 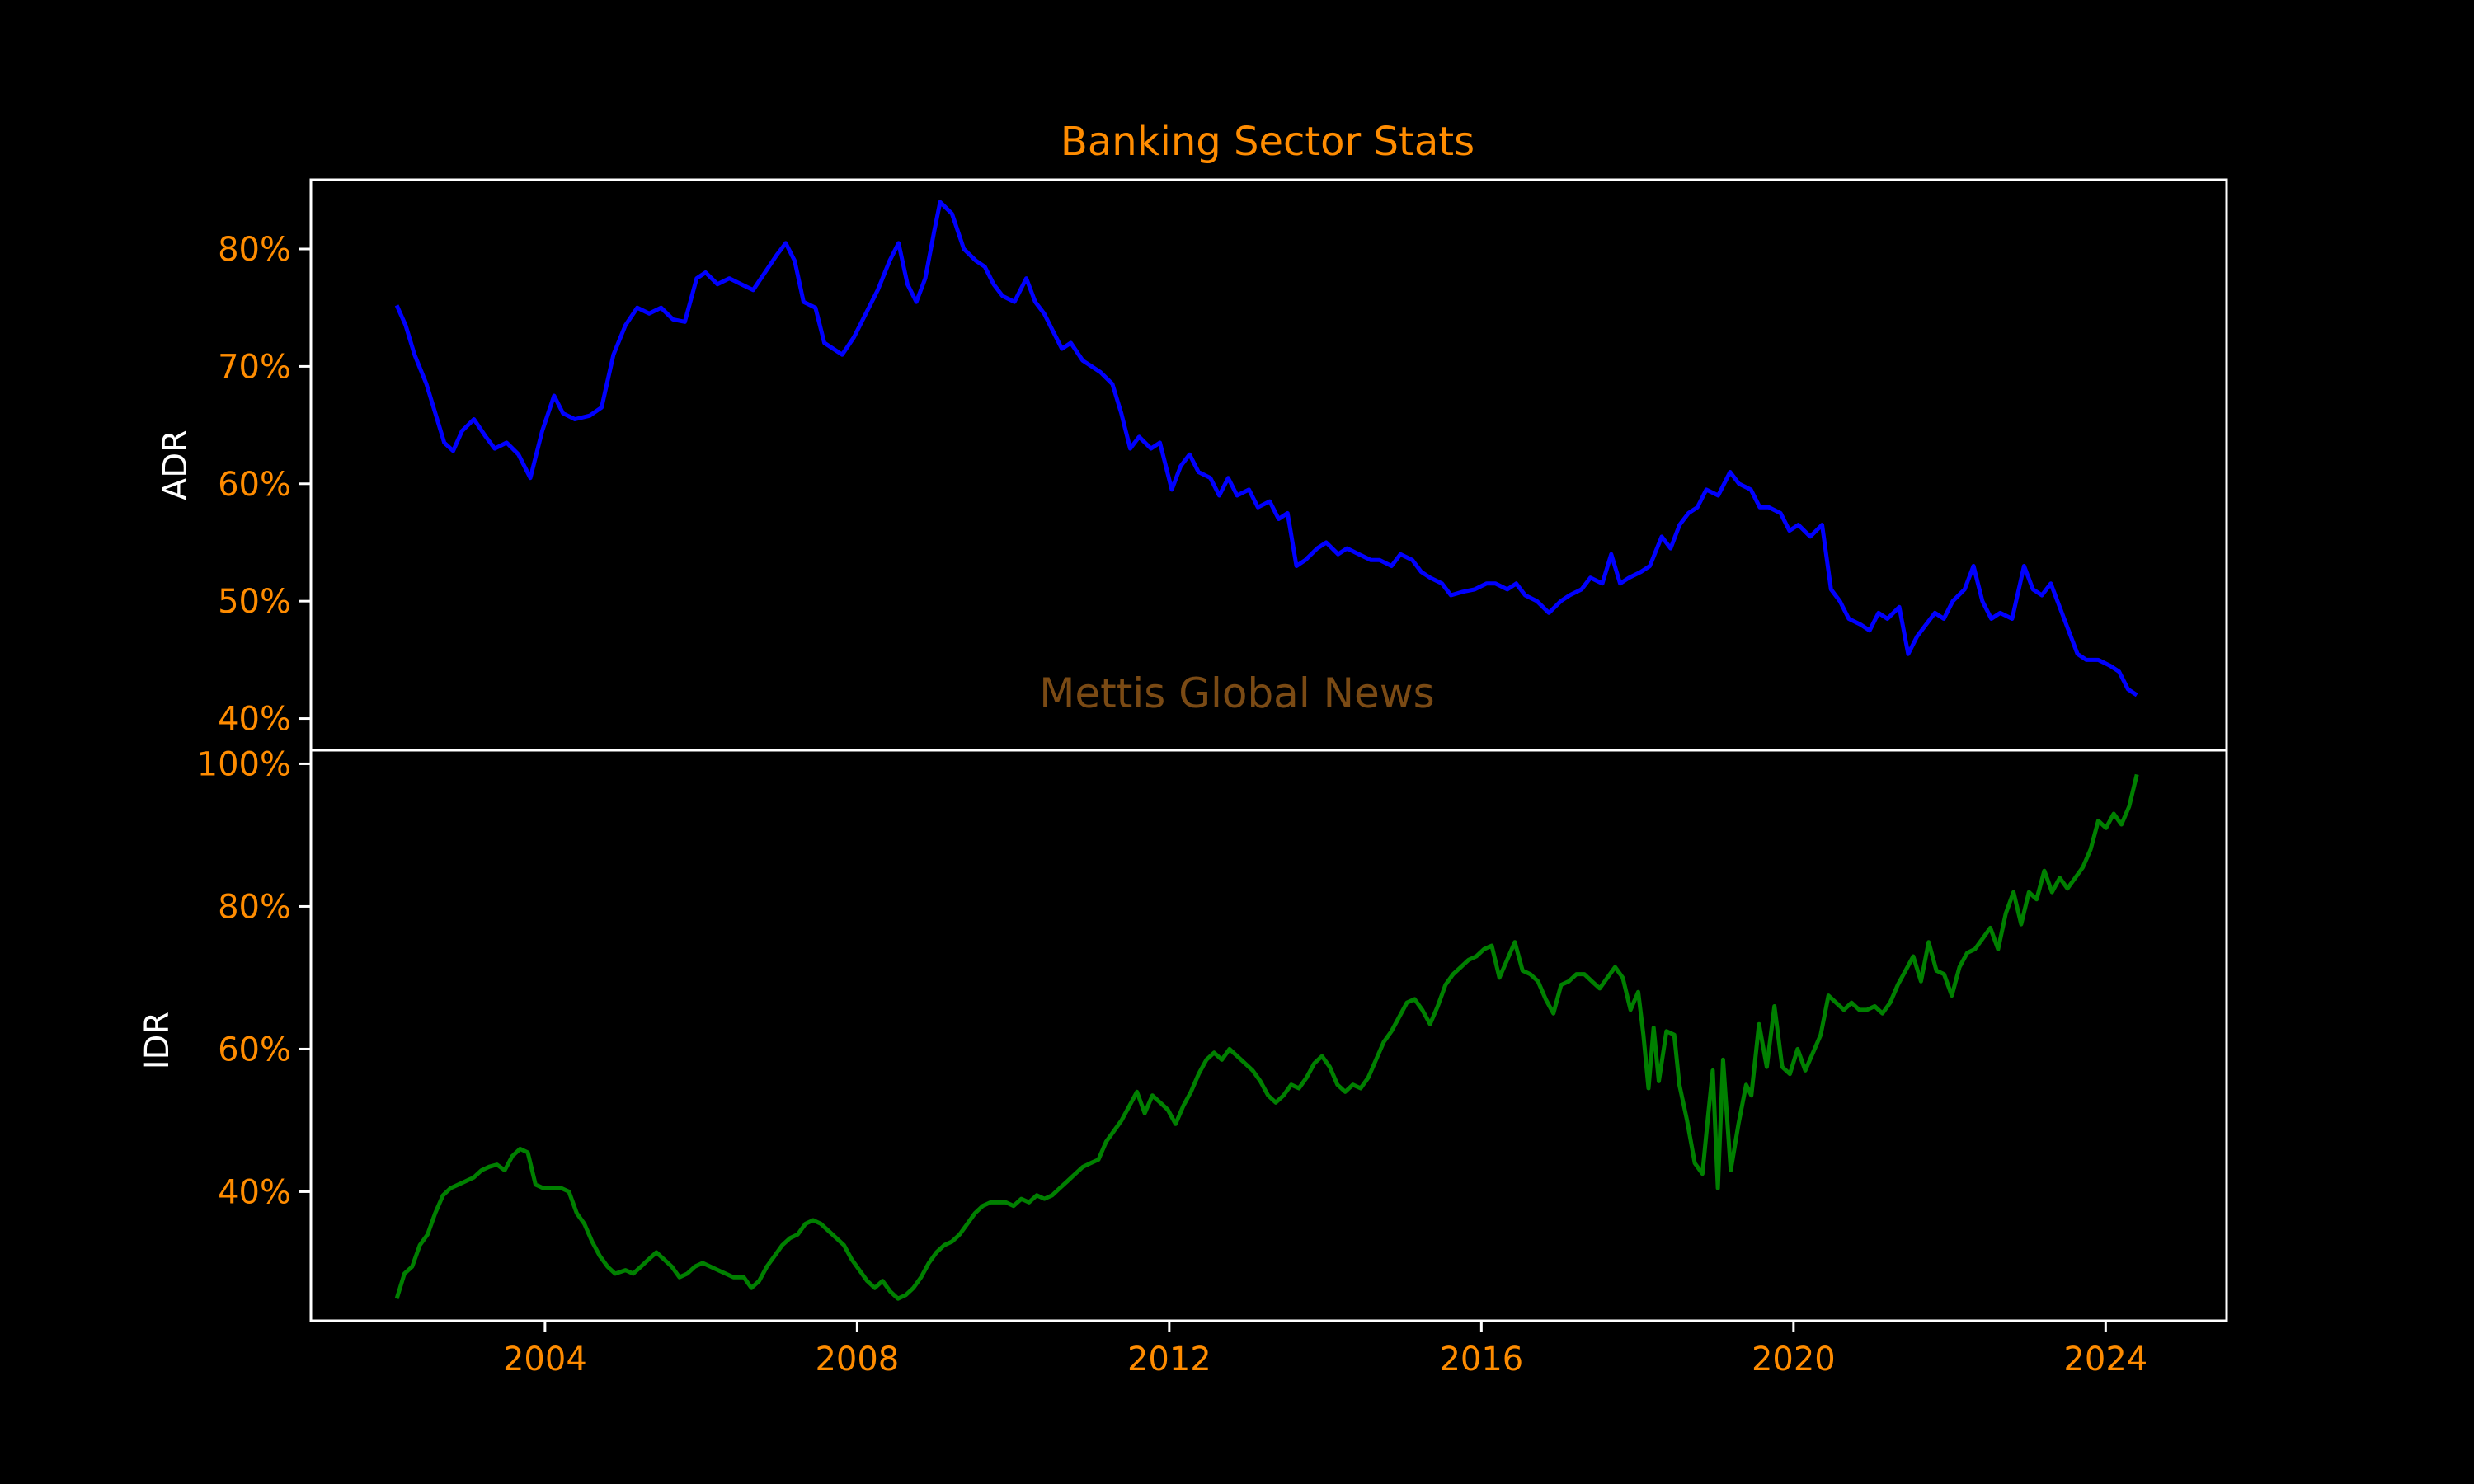 What do you see at coordinates (2105, 1359) in the screenshot?
I see `x-tick-label: 2024` at bounding box center [2105, 1359].